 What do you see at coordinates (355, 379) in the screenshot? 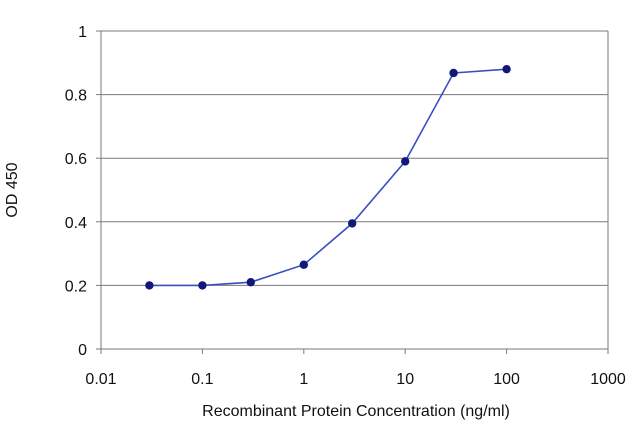
I see `x-tick-labels: 0.01 0.1 1 10 100 1000` at bounding box center [355, 379].